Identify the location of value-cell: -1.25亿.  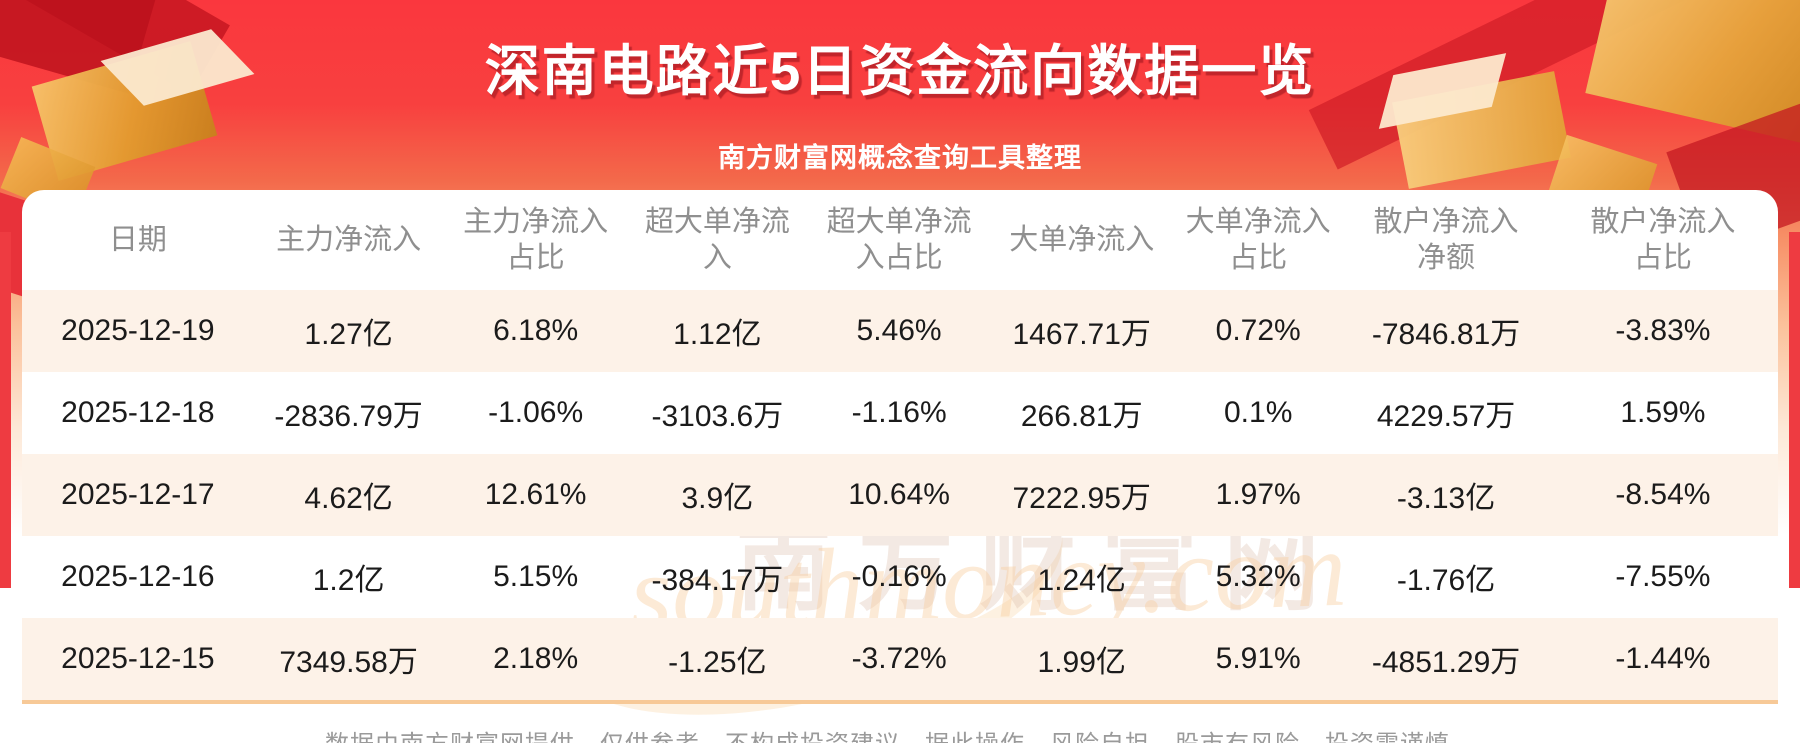
(717, 662).